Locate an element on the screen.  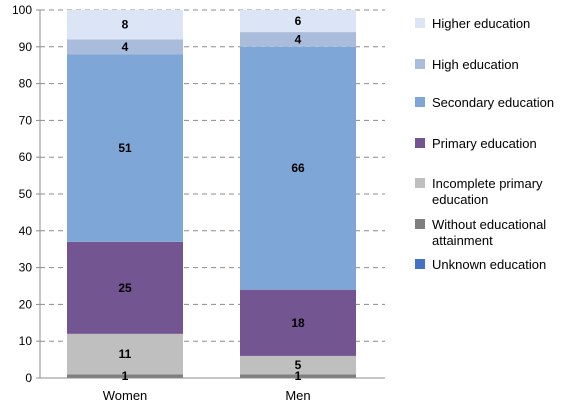
legend-label-incomplete-primary-education: Incomplete primary education is located at coordinates (487, 191).